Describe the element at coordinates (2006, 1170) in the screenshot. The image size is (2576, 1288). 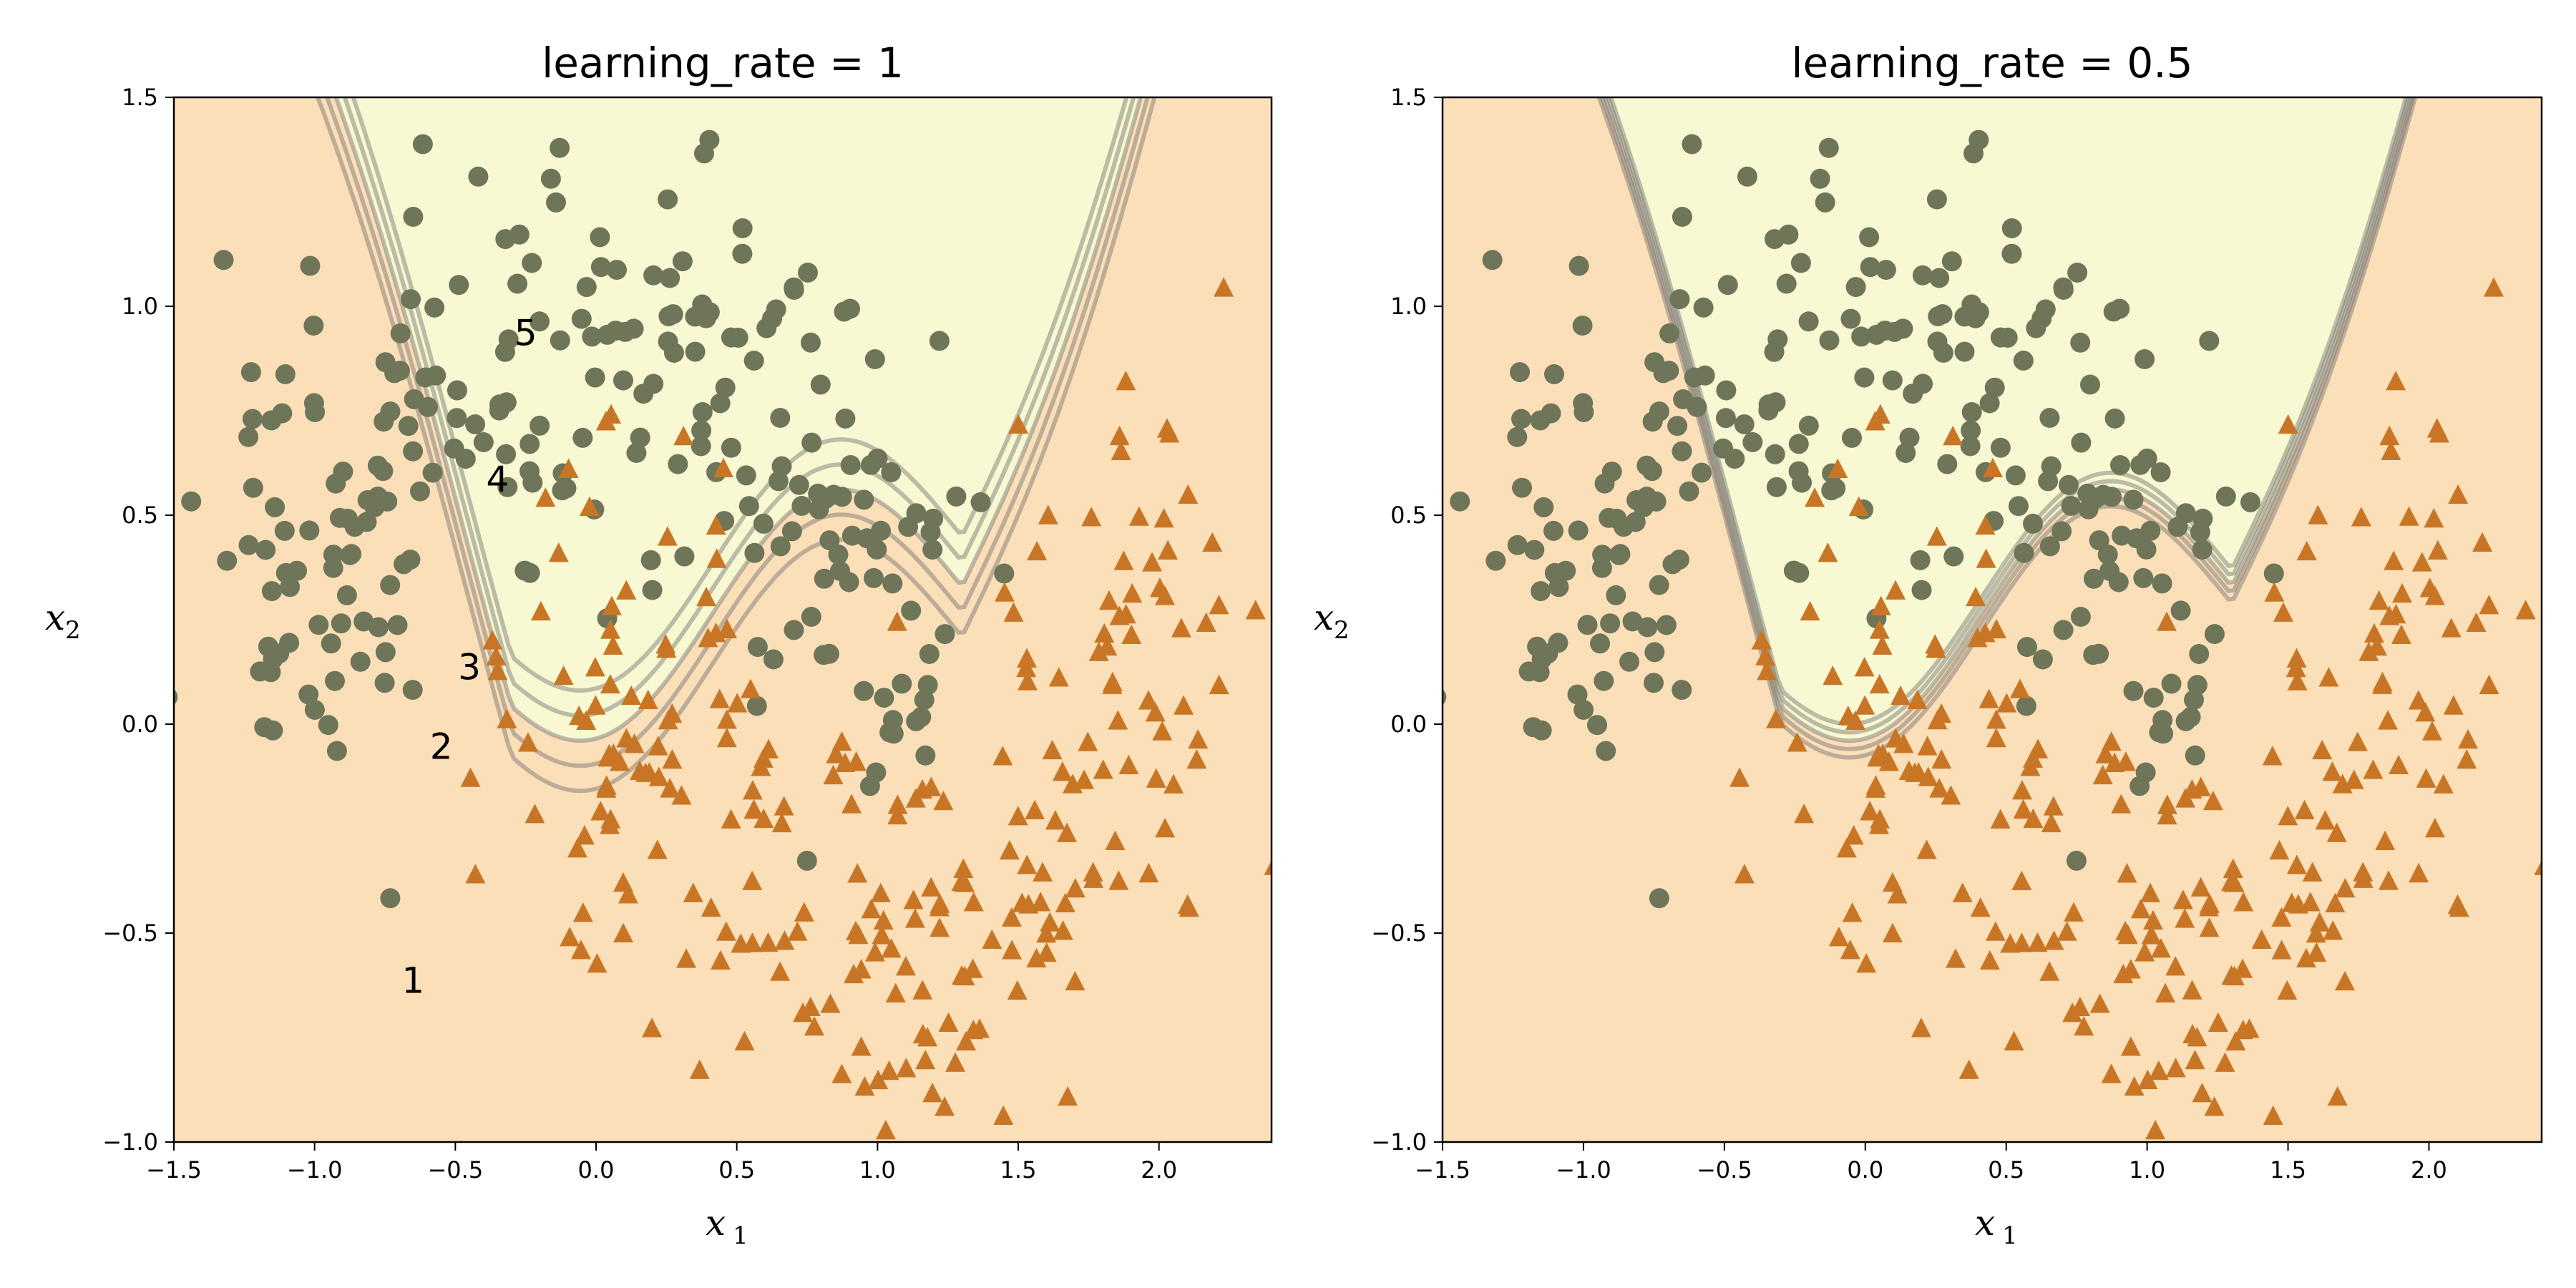
I see `x-tick-label: 0.5` at that location.